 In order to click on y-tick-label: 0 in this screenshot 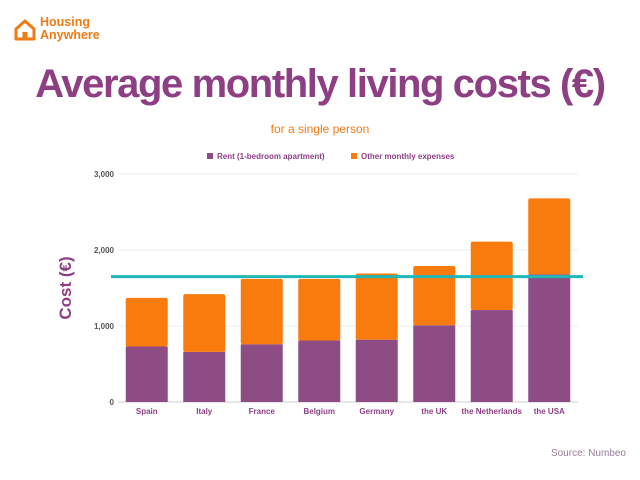, I will do `click(112, 402)`.